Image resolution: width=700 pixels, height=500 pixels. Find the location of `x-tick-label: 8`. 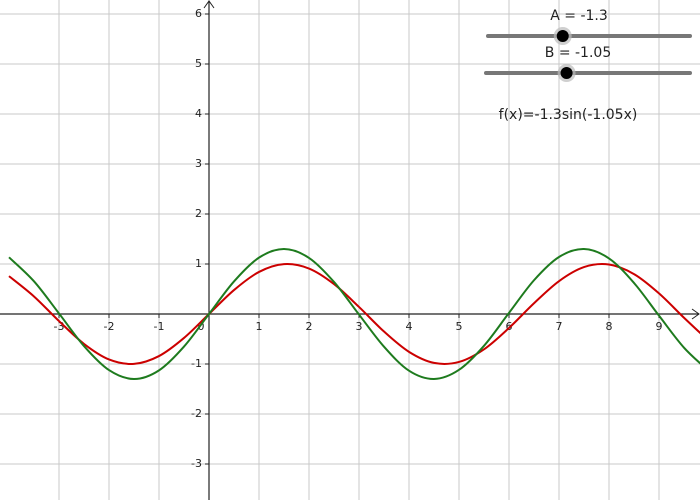

x-tick-label: 8 is located at coordinates (609, 326).